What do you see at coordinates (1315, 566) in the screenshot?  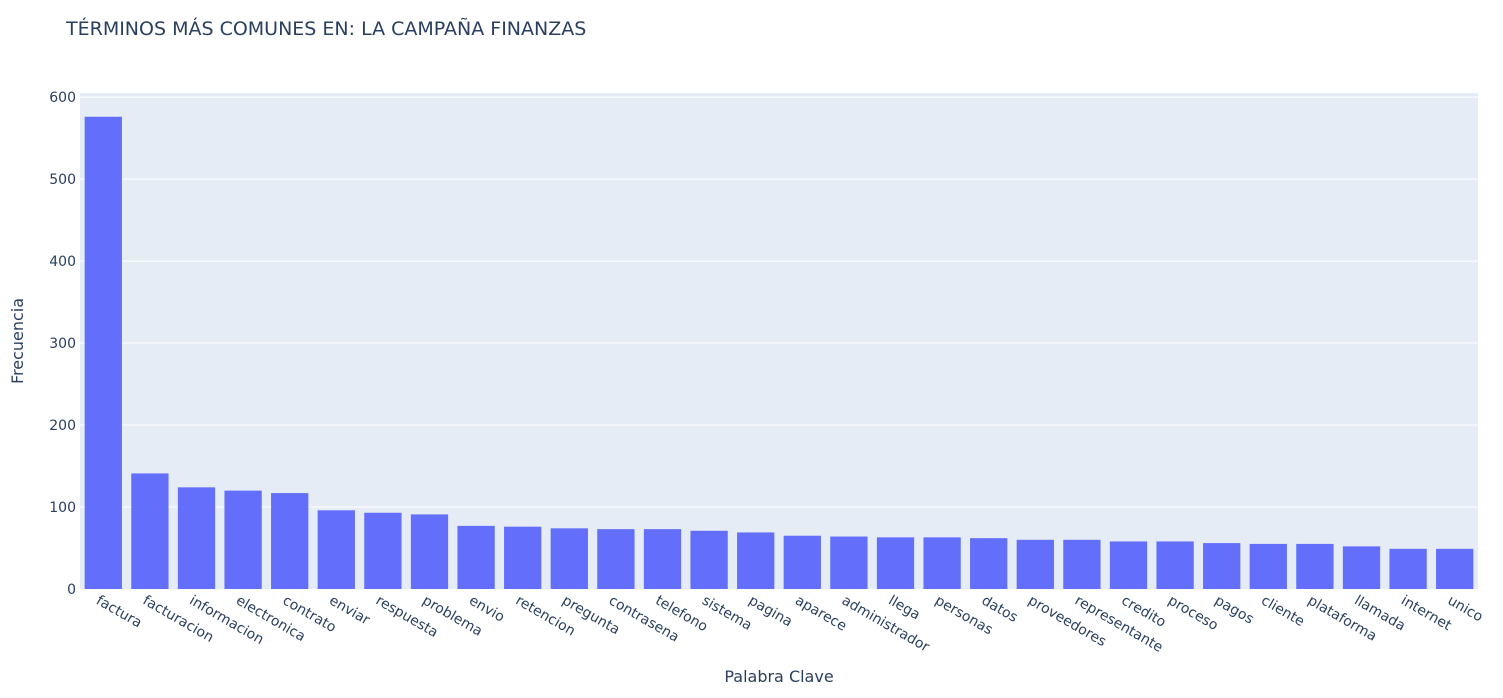 I see `bar-plataforma` at bounding box center [1315, 566].